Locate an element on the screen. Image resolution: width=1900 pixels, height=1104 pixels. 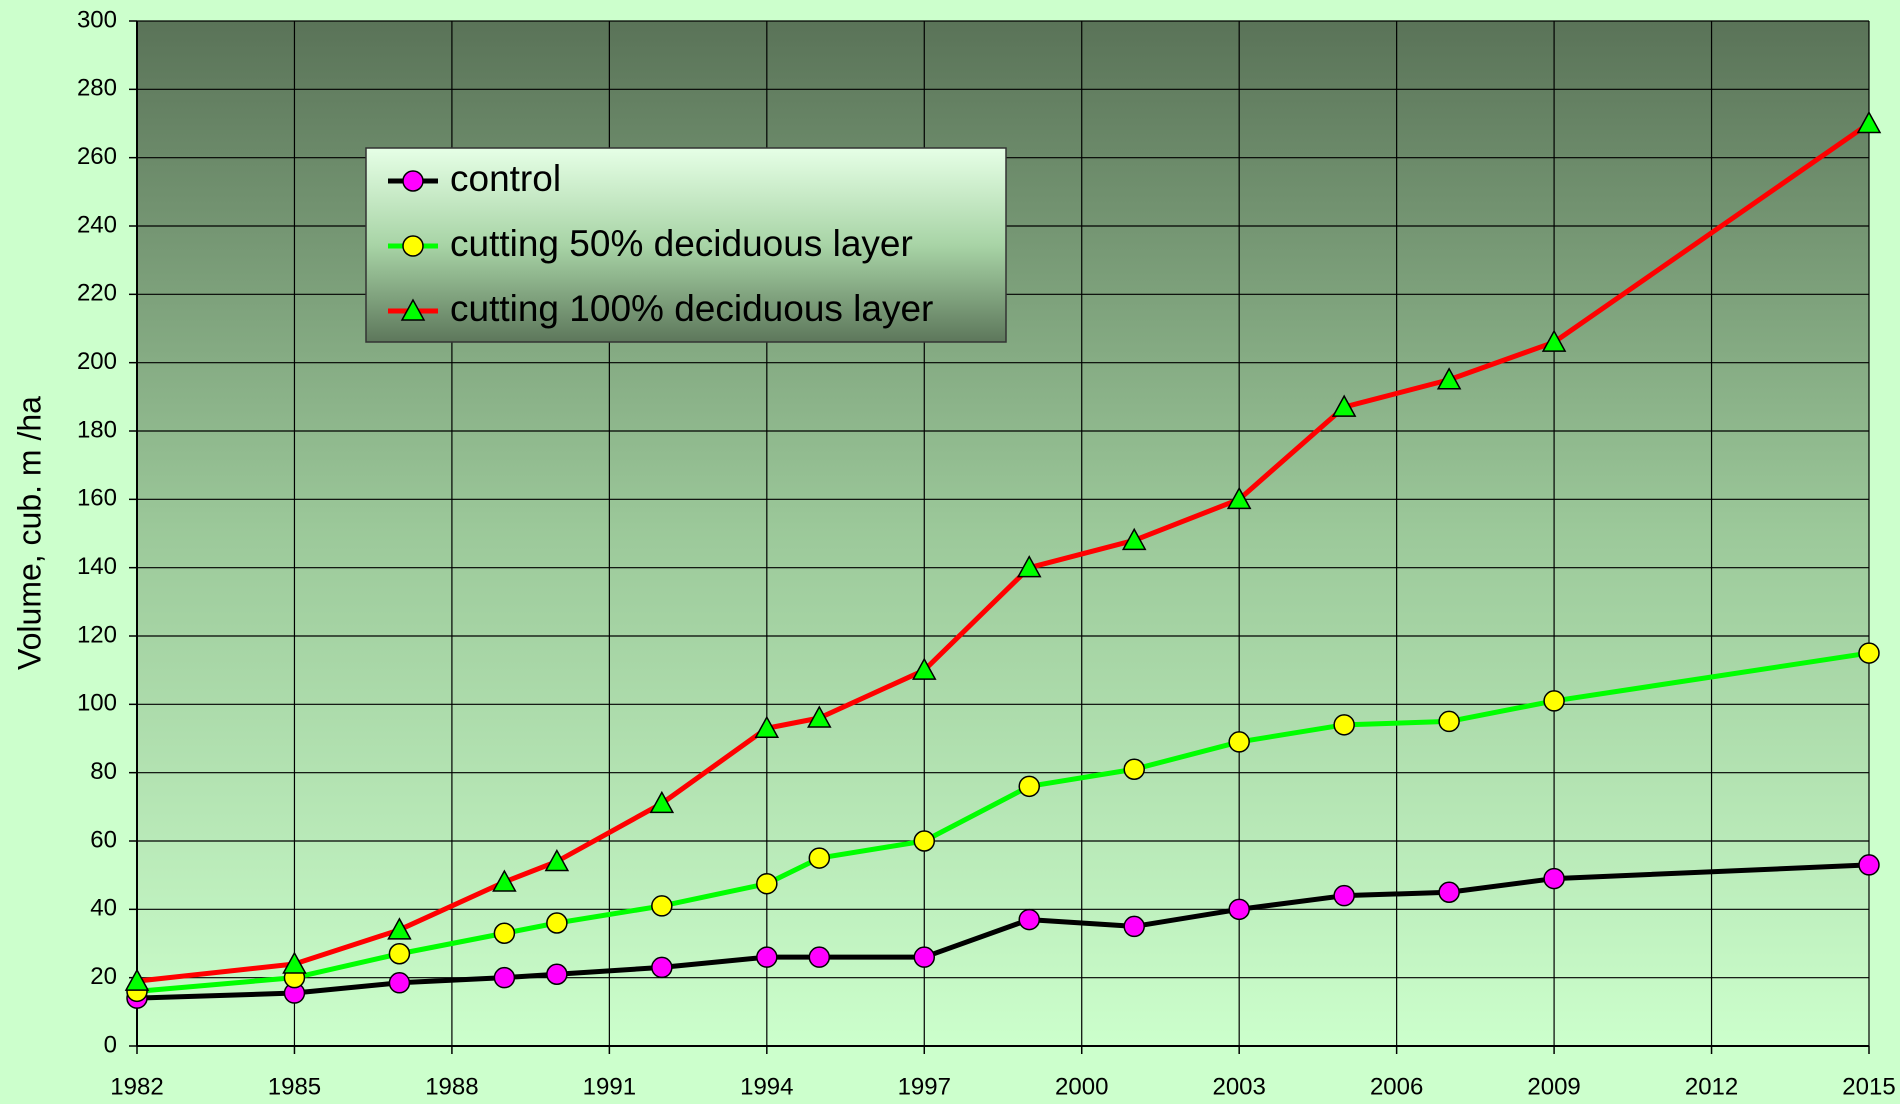
x-tick-label: 1985 is located at coordinates (294, 1086).